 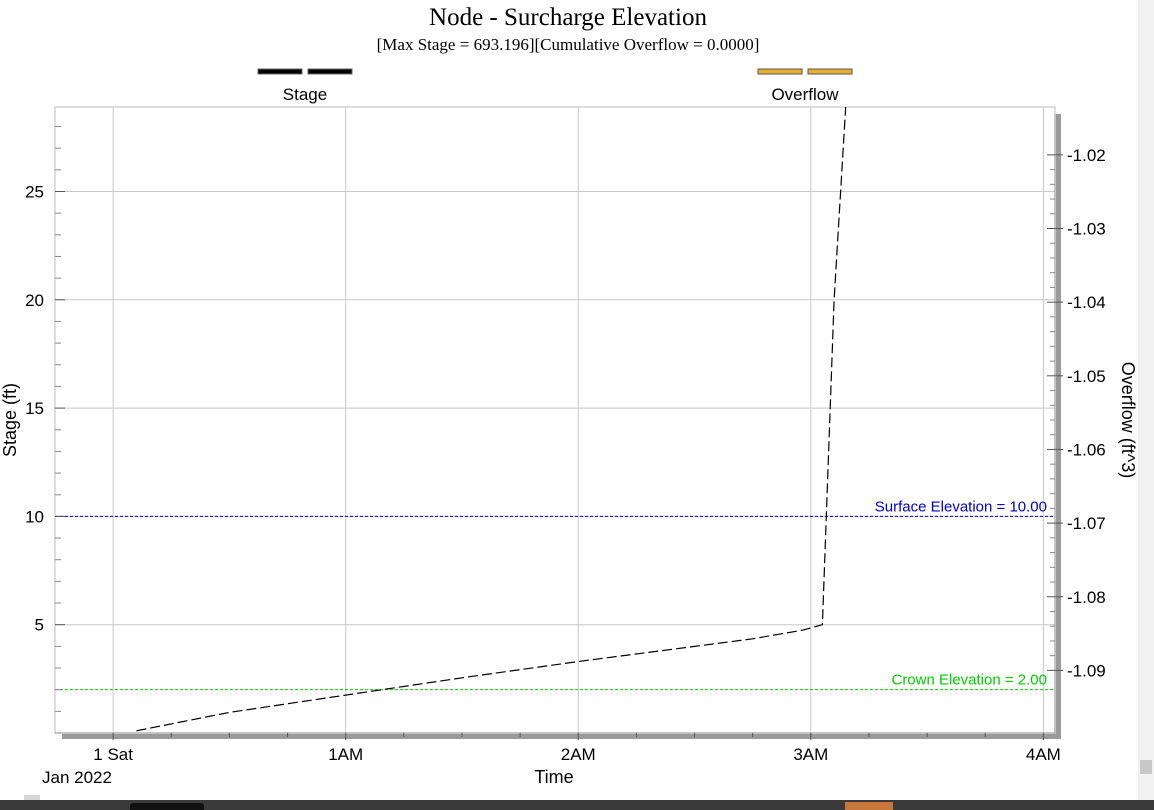 I want to click on y2-tick-label: -1.02, so click(x=1086, y=155).